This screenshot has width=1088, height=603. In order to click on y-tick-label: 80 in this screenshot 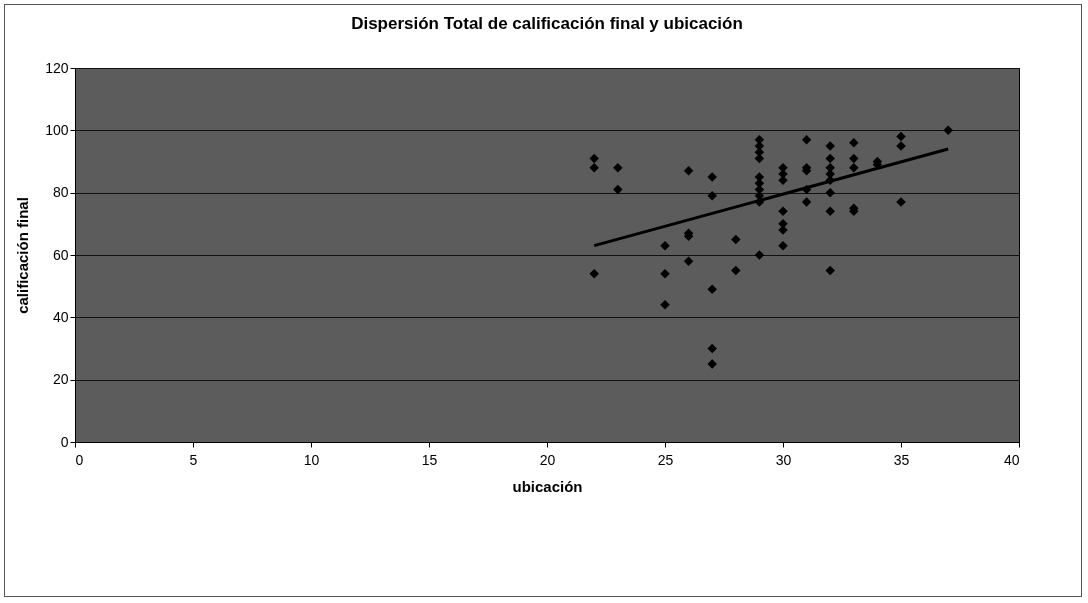, I will do `click(60, 192)`.